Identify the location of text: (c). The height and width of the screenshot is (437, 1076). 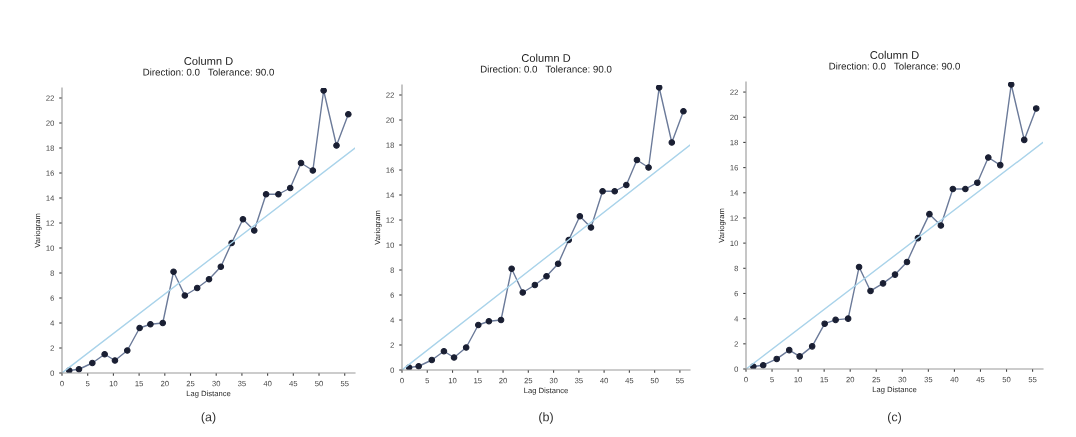
(894, 418).